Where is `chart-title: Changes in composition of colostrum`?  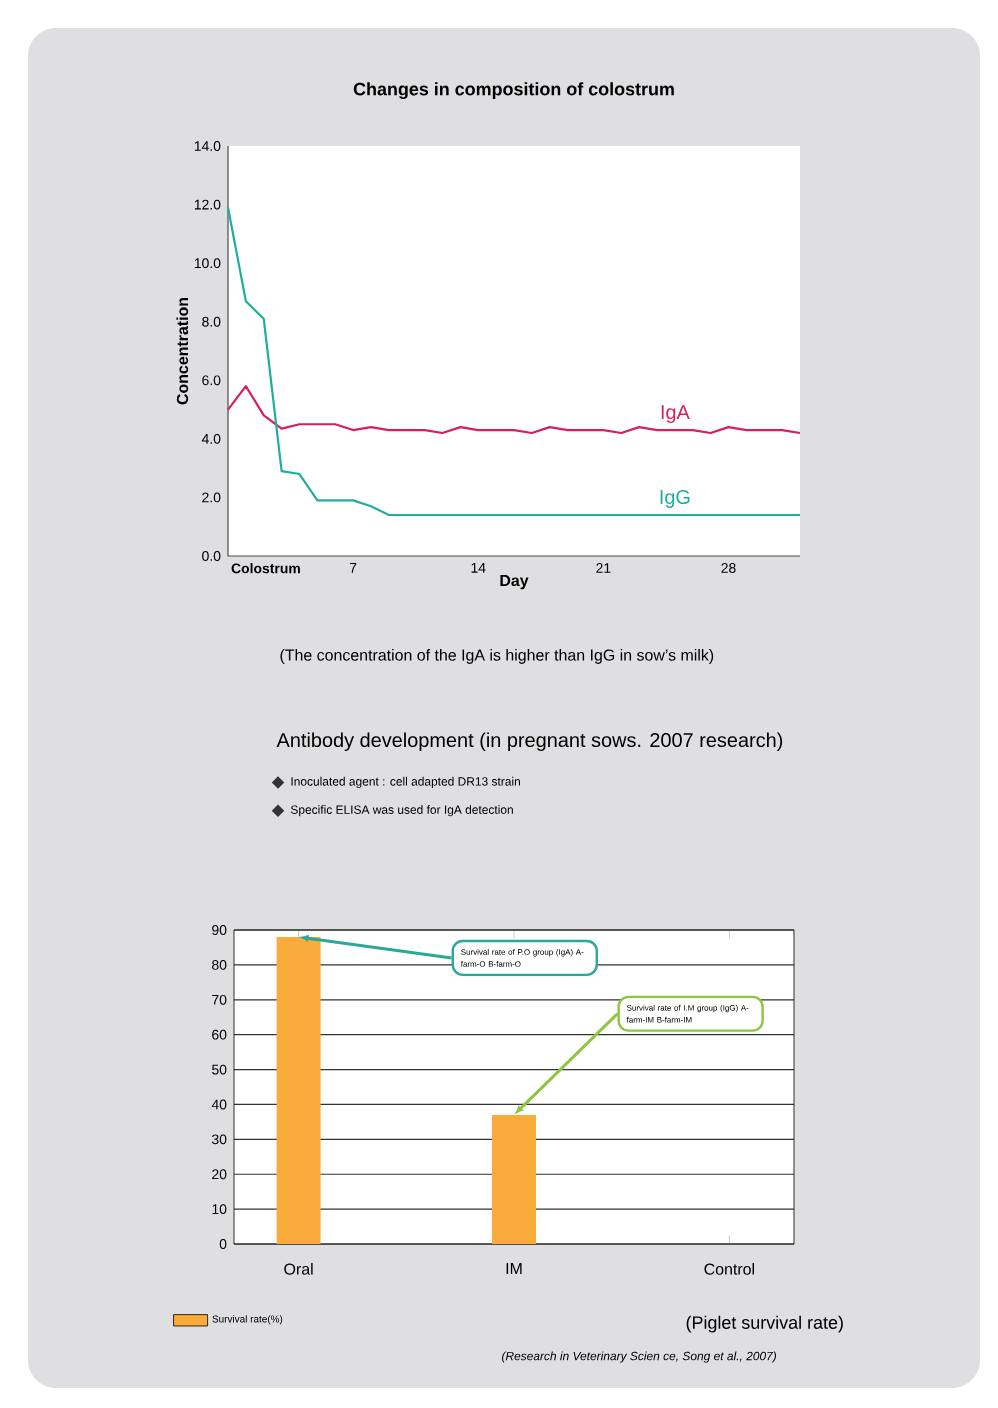
chart-title: Changes in composition of colostrum is located at coordinates (513, 91).